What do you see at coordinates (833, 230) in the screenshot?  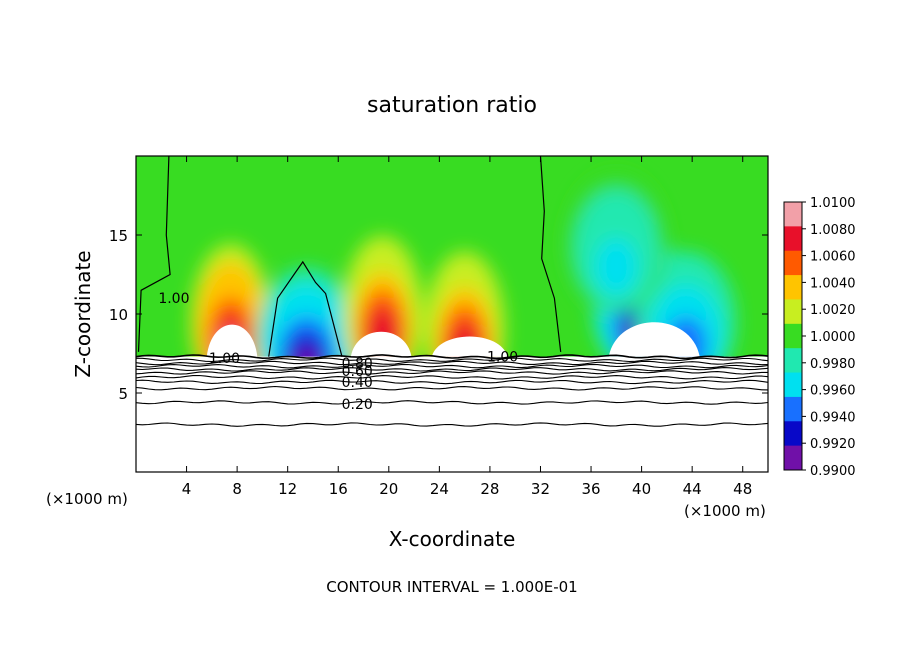 I see `colorbar-label: 1.0080` at bounding box center [833, 230].